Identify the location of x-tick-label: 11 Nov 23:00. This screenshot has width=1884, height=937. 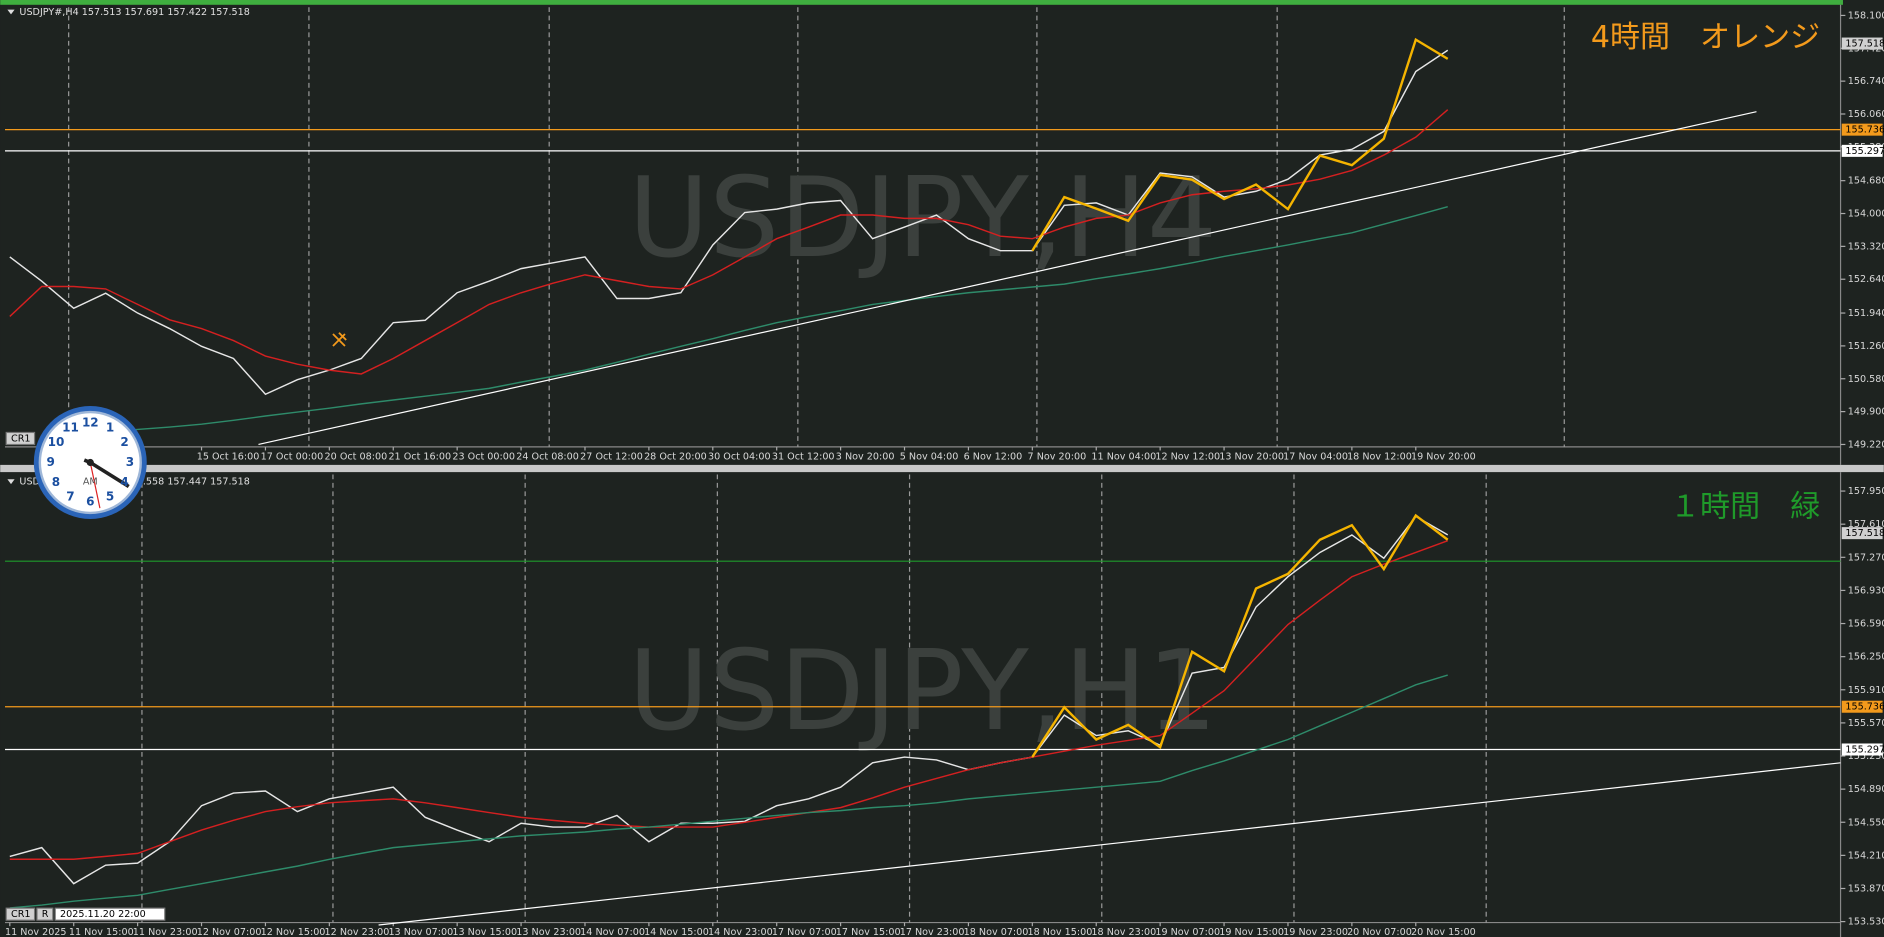
(165, 932).